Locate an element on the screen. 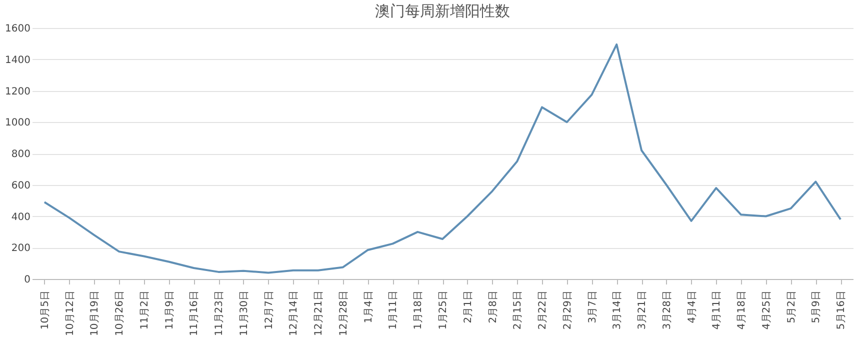 The height and width of the screenshot is (340, 865). x-tick-label: 11月30日 is located at coordinates (244, 313).